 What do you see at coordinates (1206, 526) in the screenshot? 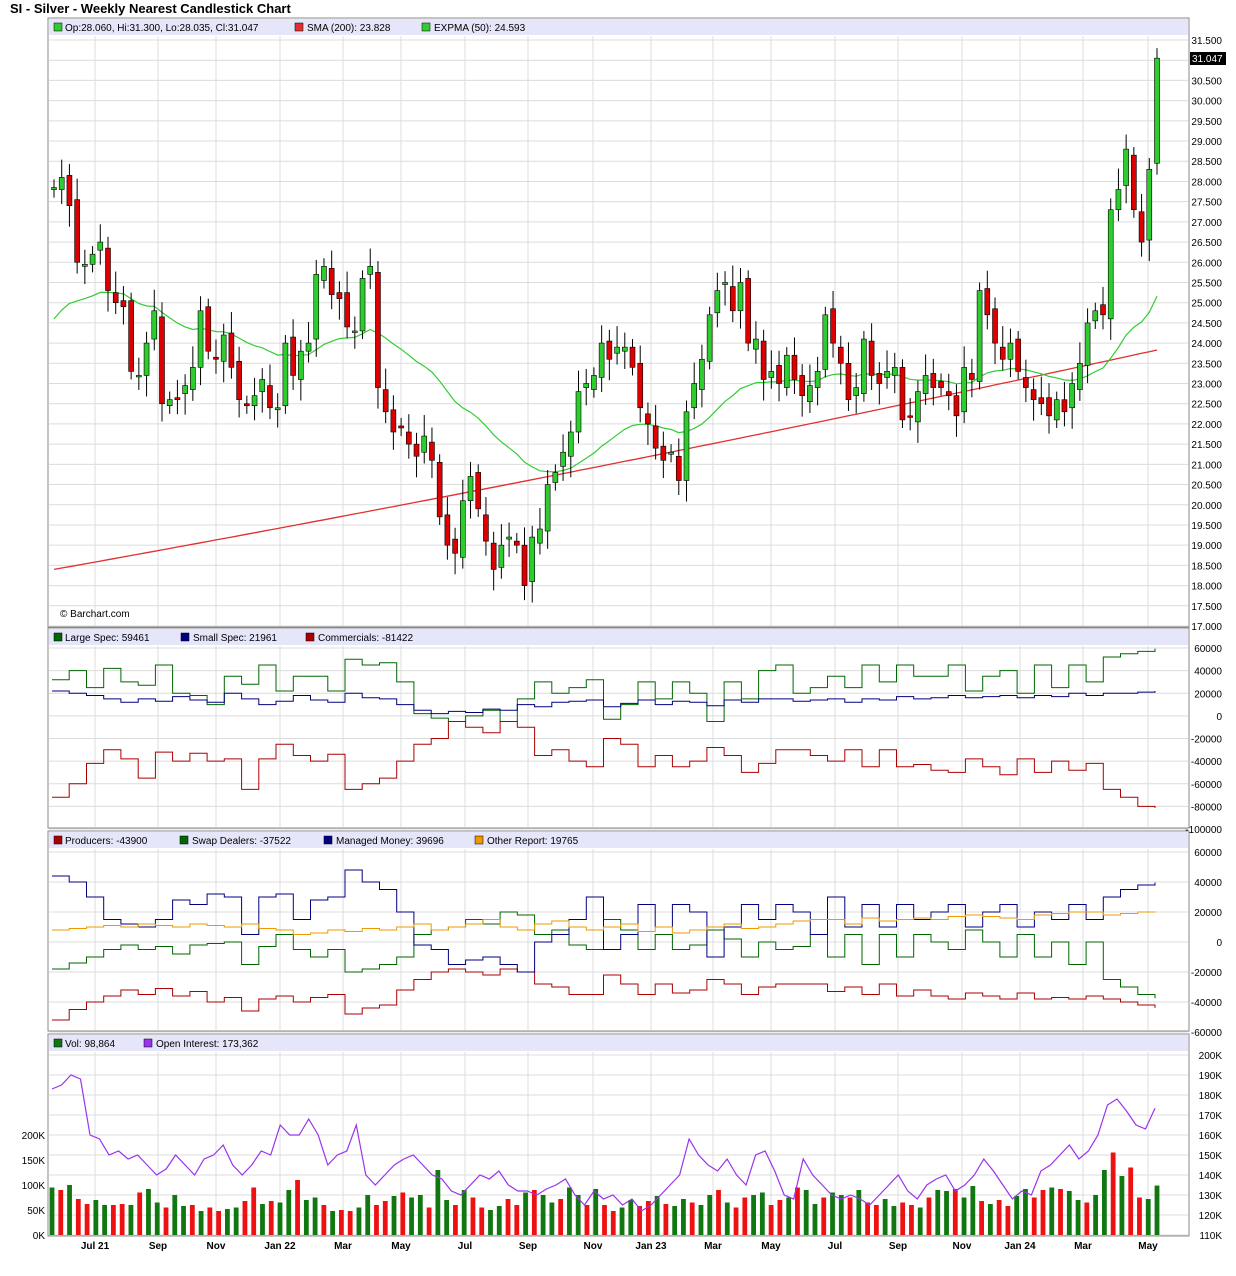
I see `price-y-tick-label: 19.500` at bounding box center [1206, 526].